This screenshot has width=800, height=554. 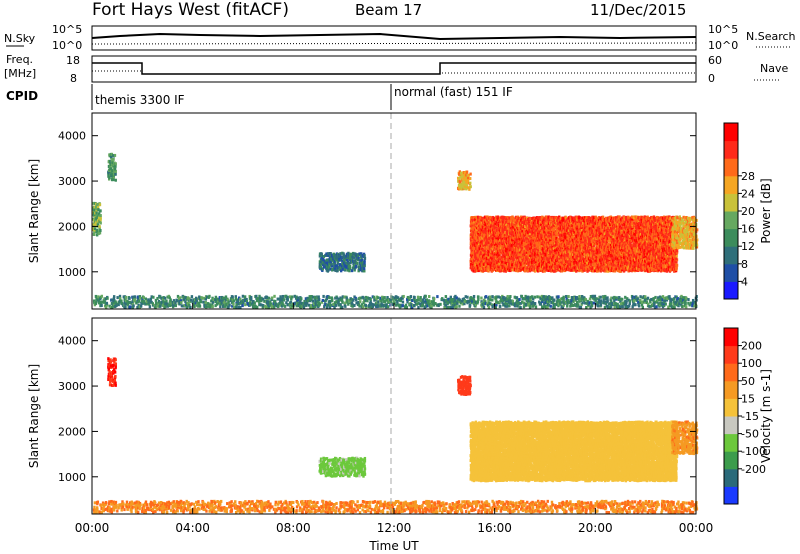 What do you see at coordinates (638, 10) in the screenshot?
I see `date-label: 11/Dec/2015` at bounding box center [638, 10].